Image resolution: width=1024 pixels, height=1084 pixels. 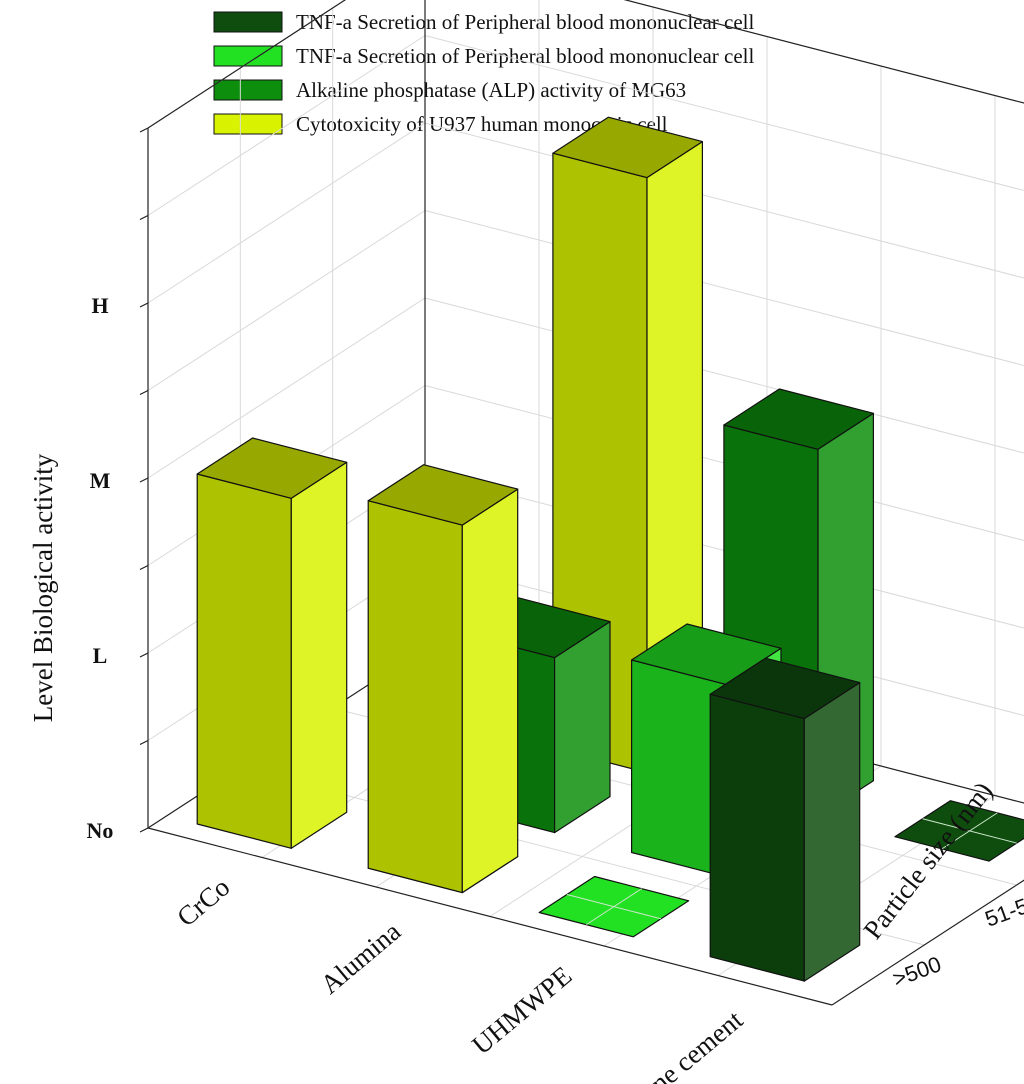 I want to click on z-tick-label: L, so click(x=100, y=655).